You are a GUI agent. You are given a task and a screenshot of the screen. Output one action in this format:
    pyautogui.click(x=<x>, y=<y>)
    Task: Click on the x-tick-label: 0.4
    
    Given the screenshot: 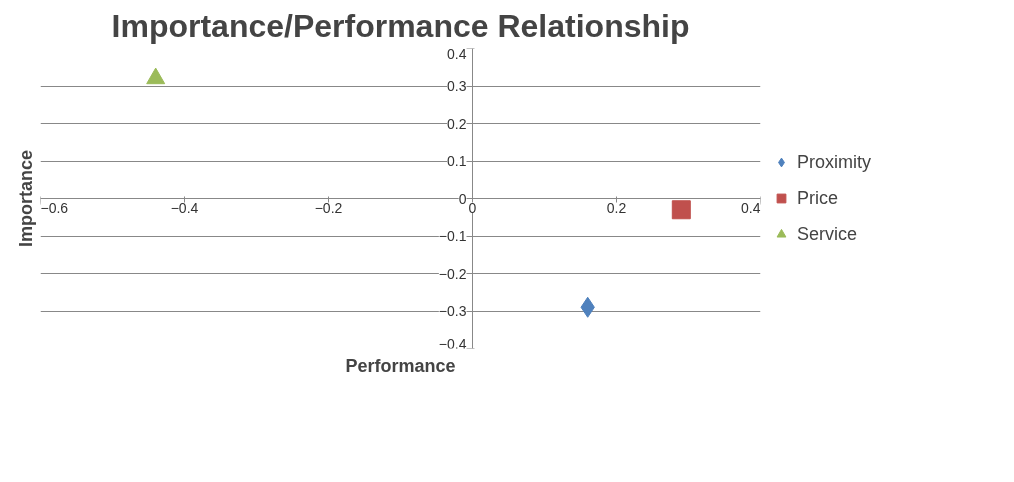 What is the action you would take?
    pyautogui.click(x=751, y=207)
    